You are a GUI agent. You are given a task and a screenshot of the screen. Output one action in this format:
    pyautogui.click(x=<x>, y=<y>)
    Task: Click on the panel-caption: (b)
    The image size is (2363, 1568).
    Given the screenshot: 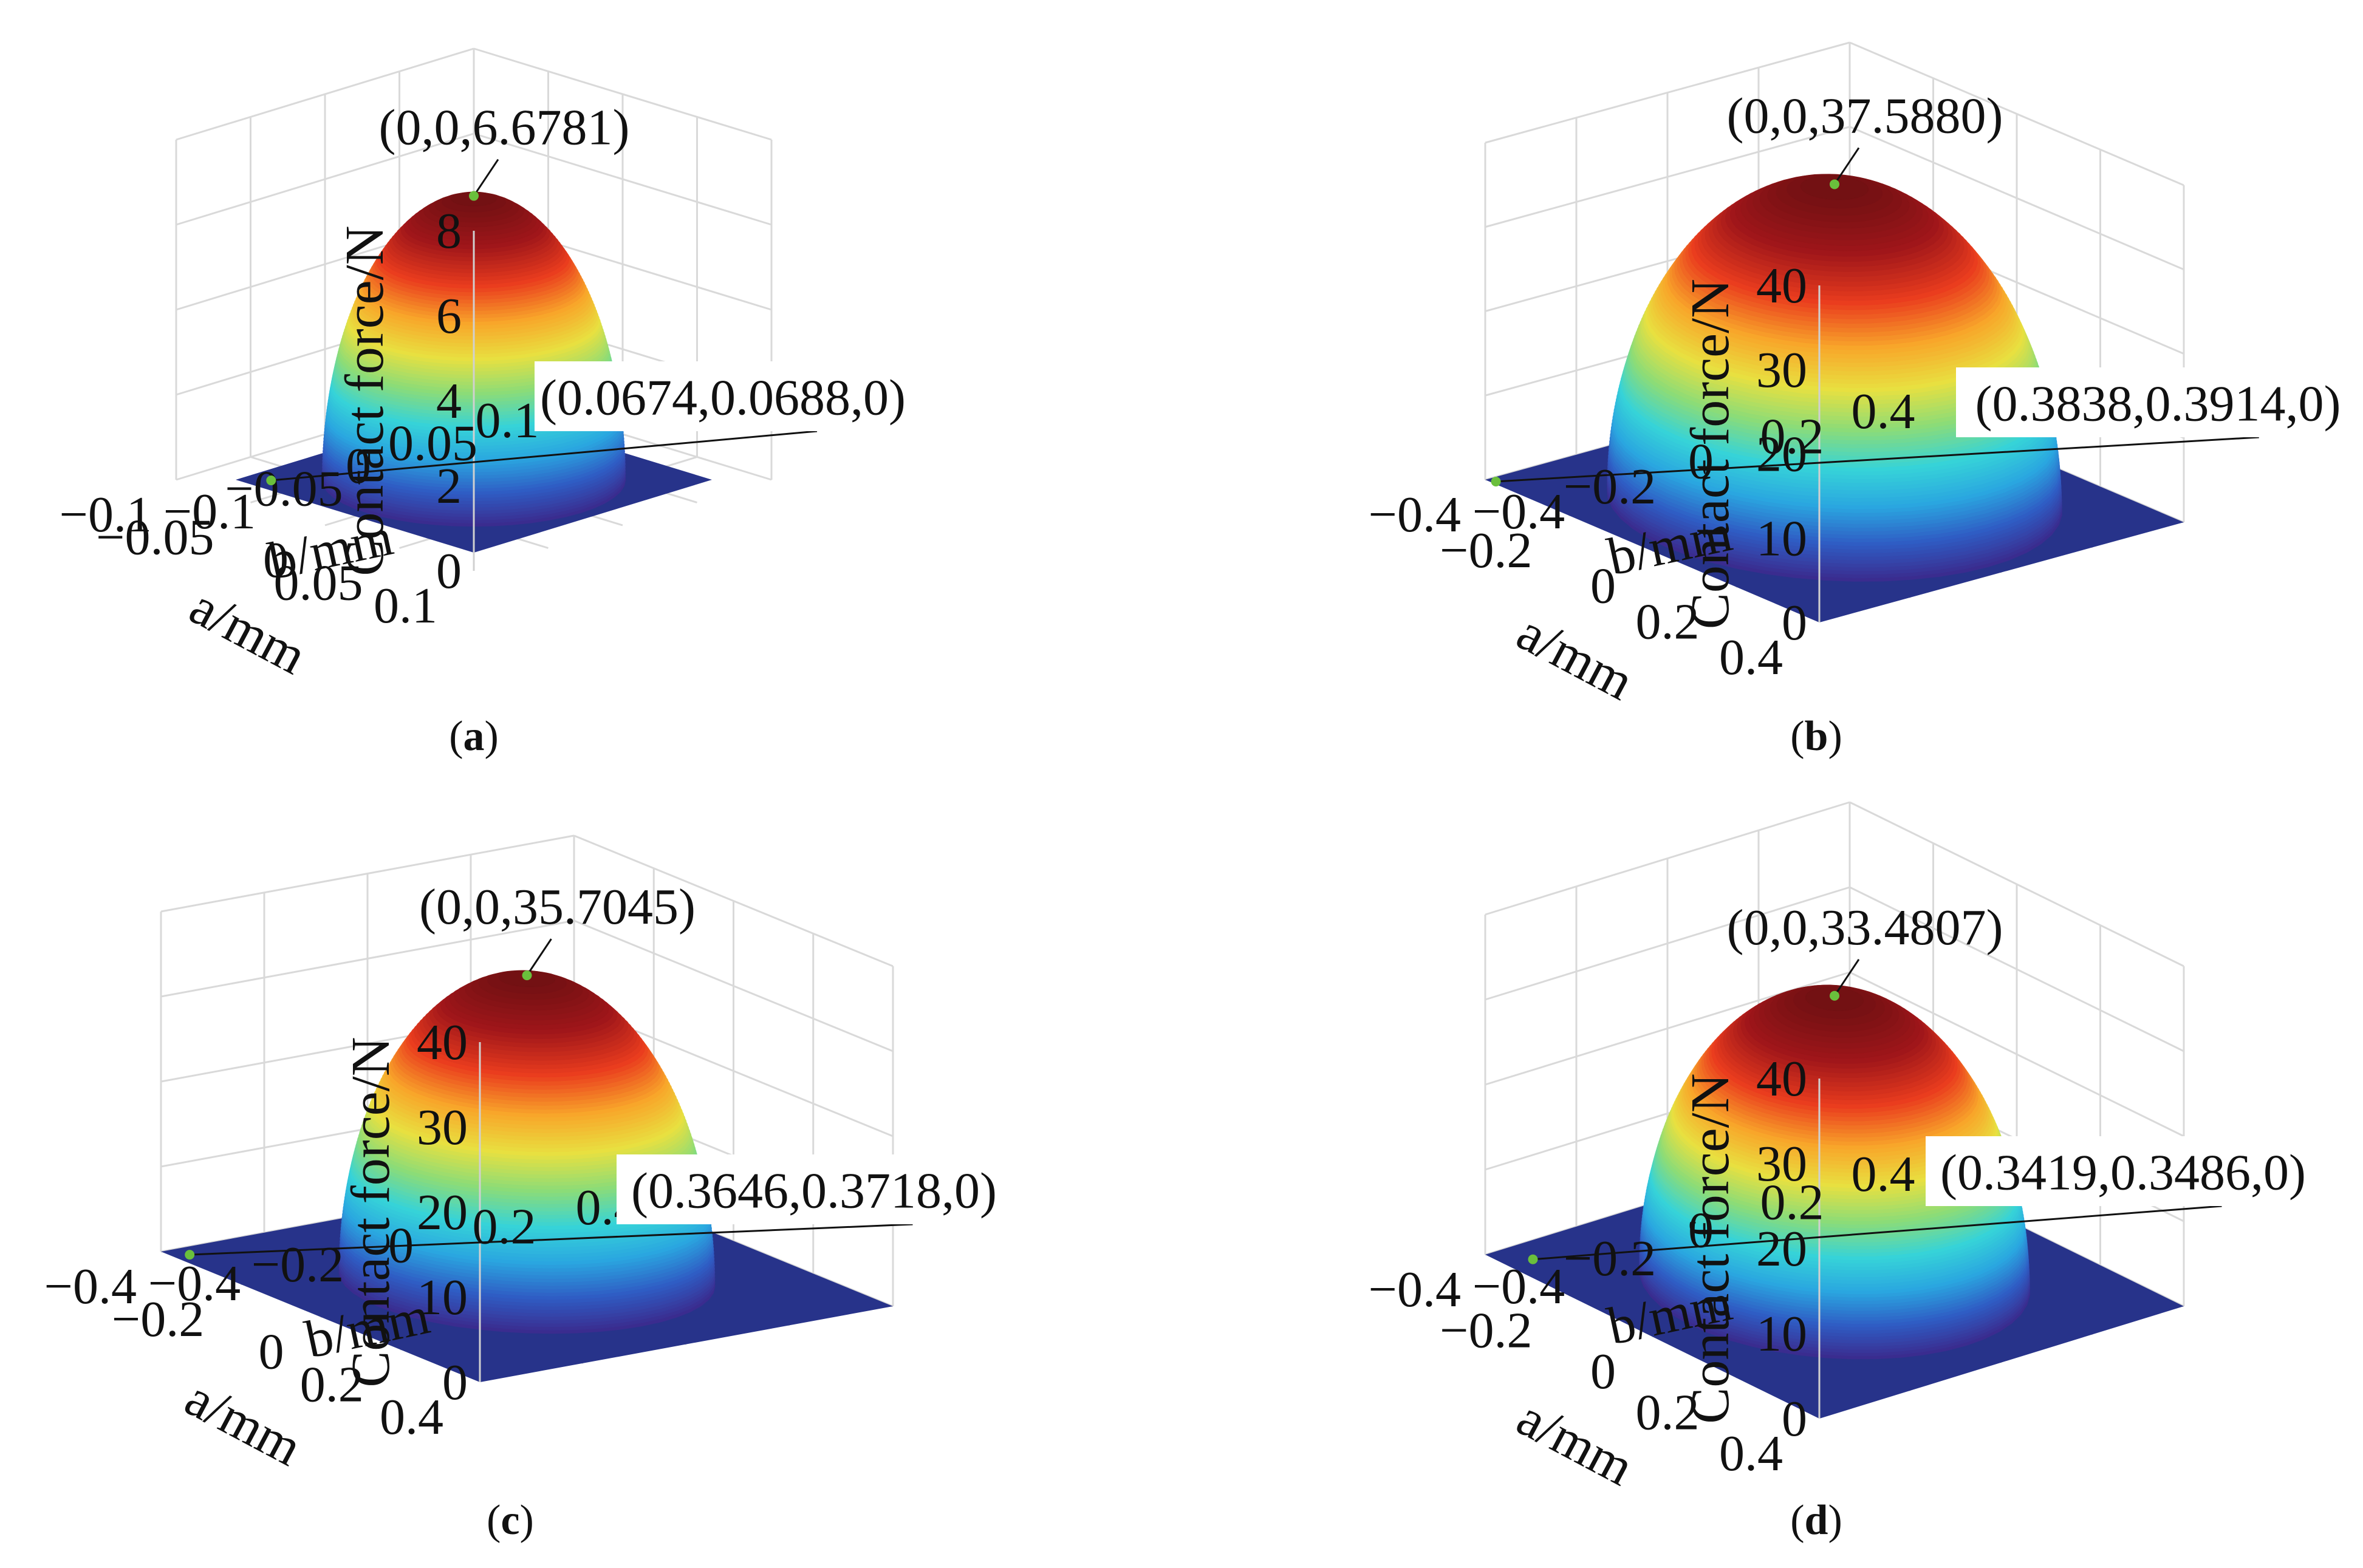 What is the action you would take?
    pyautogui.click(x=1816, y=736)
    